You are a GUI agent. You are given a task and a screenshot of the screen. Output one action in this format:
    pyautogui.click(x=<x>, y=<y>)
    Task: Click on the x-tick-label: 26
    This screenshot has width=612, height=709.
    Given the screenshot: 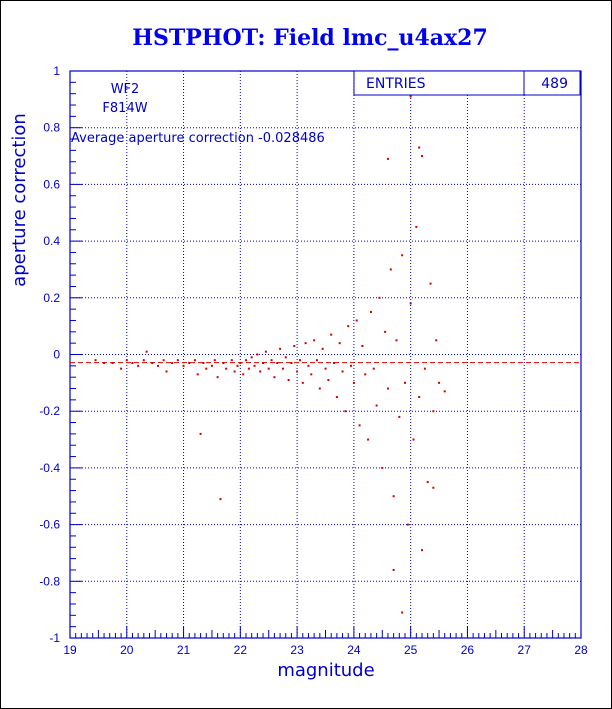 What is the action you would take?
    pyautogui.click(x=468, y=650)
    